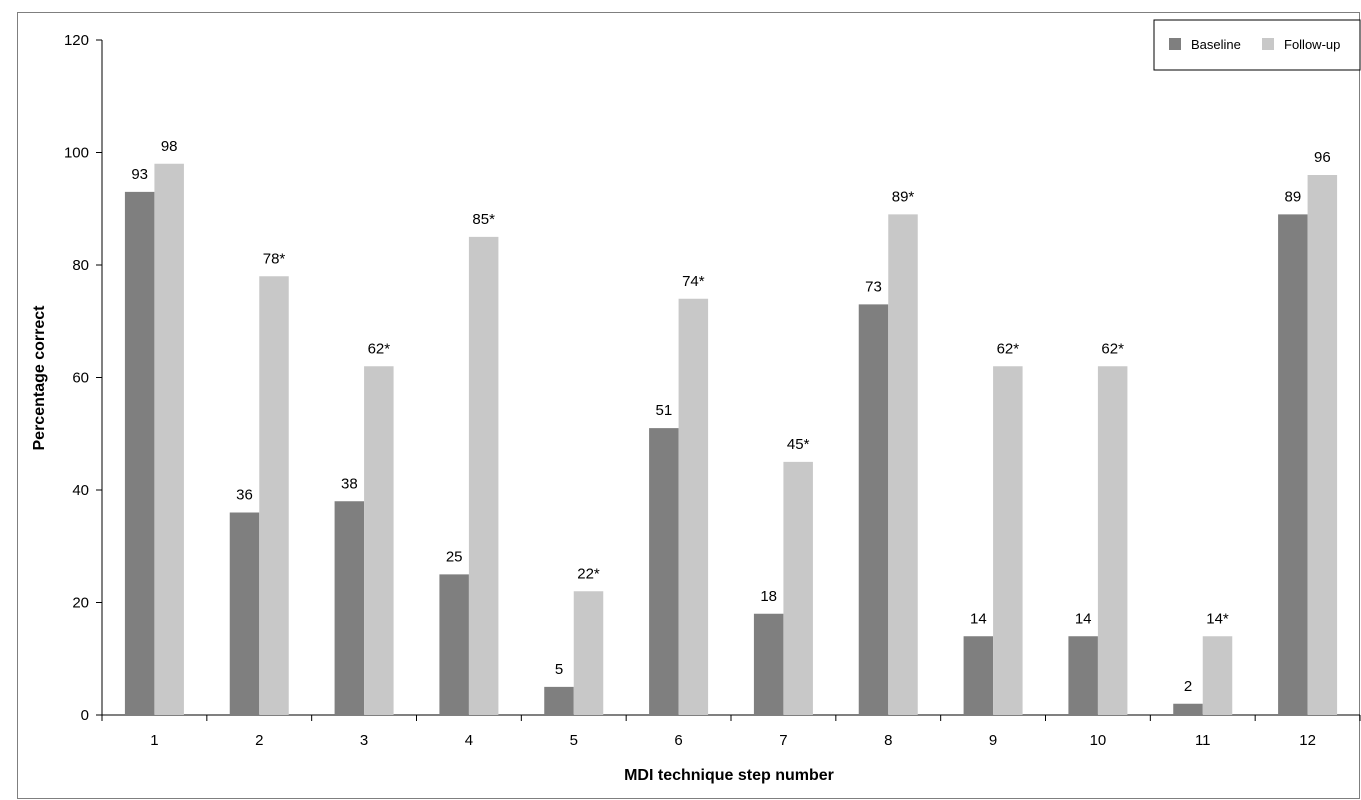 This screenshot has width=1361, height=800. Describe the element at coordinates (1292, 196) in the screenshot. I see `data-label-baseline: 89` at that location.